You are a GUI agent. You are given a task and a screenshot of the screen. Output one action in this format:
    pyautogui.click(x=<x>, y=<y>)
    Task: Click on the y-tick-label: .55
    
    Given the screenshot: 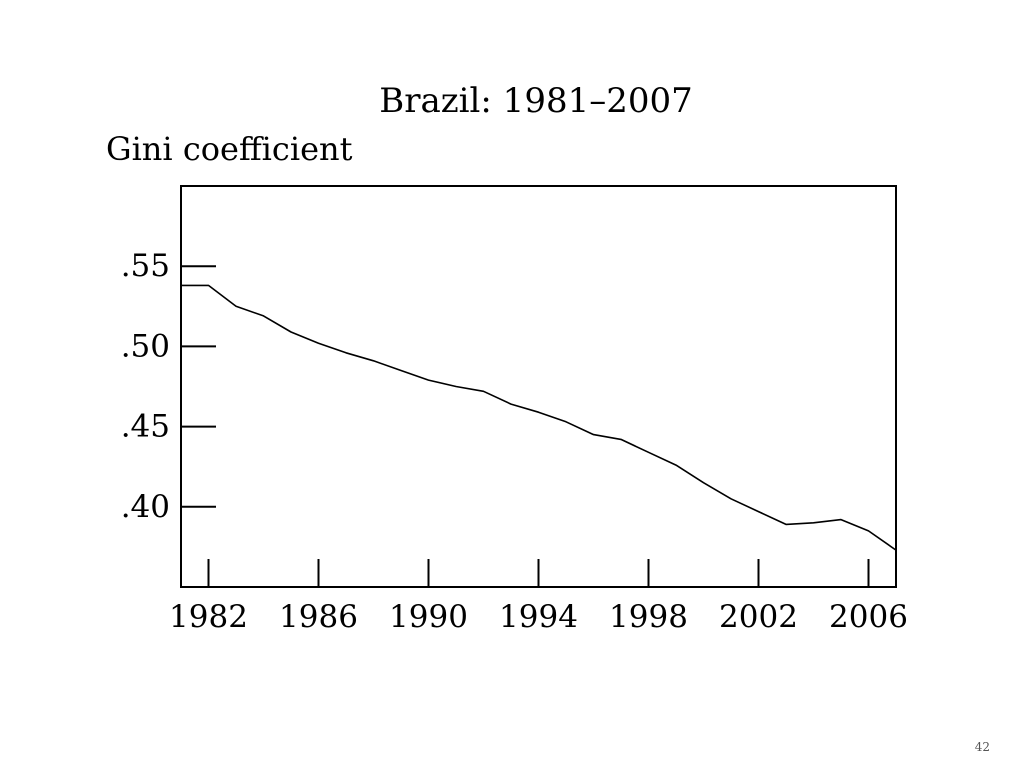 What is the action you would take?
    pyautogui.click(x=145, y=266)
    